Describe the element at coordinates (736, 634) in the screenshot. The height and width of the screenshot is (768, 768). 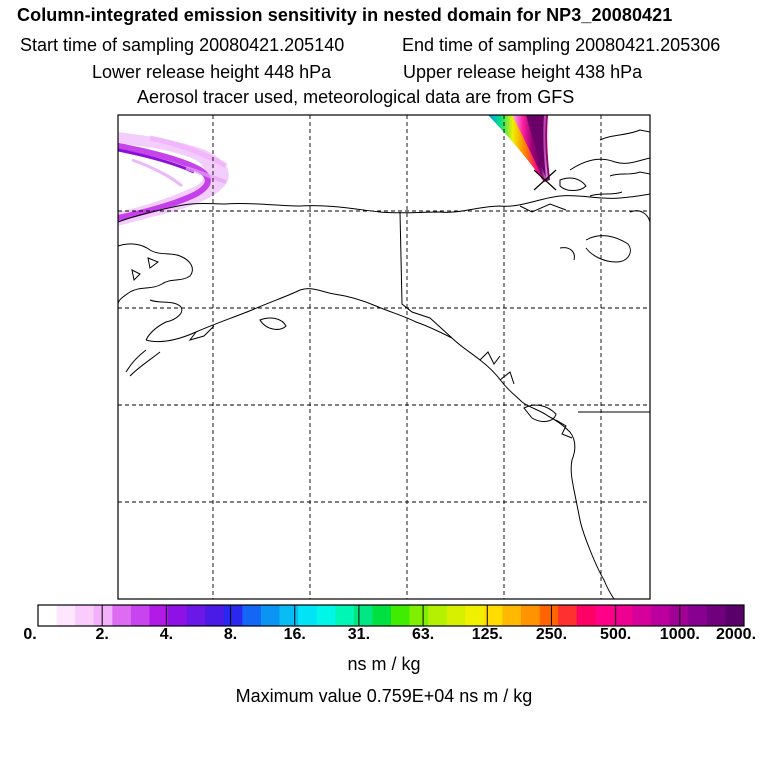
I see `colorbar-tick-label: 2000.` at that location.